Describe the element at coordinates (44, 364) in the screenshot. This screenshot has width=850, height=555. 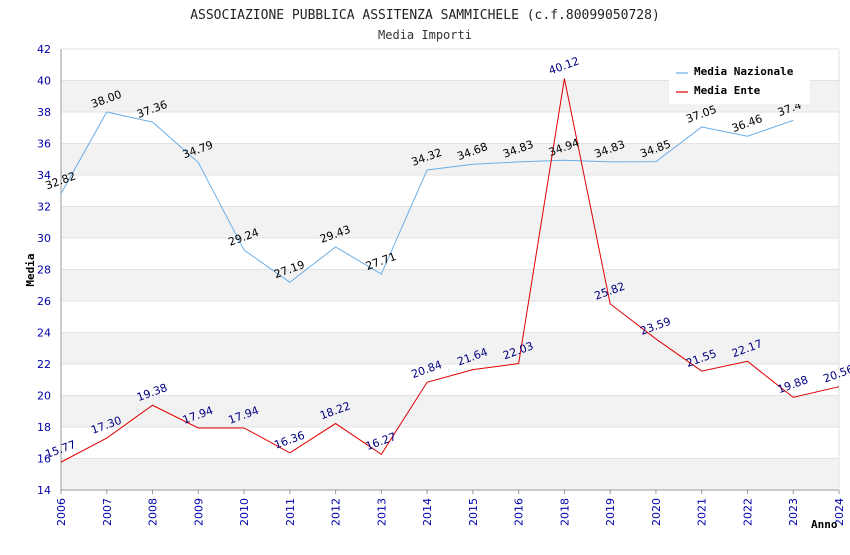
I see `y-tick-label: 22` at that location.